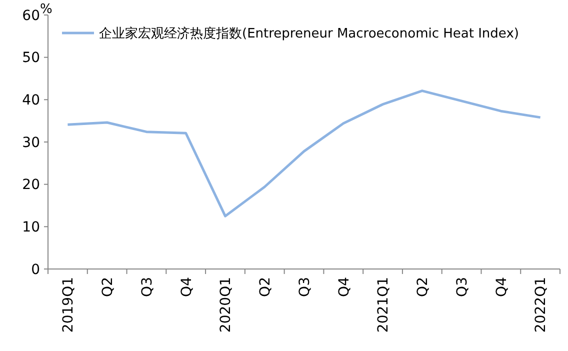 Image resolution: width=568 pixels, height=351 pixels. I want to click on y-axis-title: %, so click(46, 9).